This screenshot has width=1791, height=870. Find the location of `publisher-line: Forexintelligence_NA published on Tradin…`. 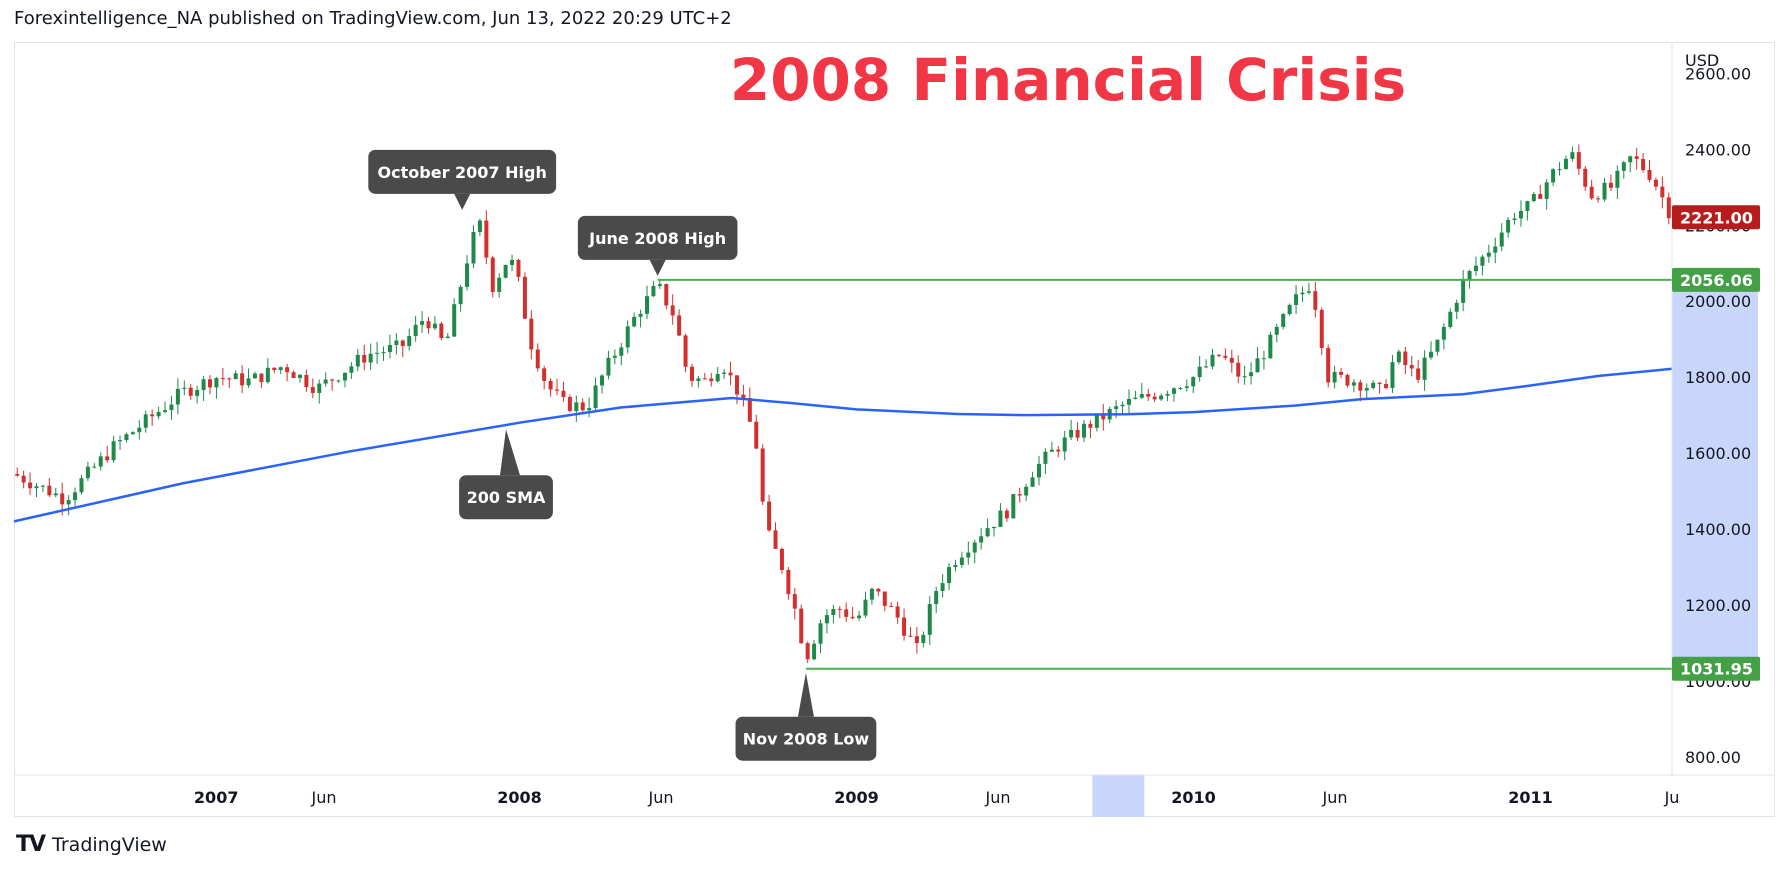

publisher-line: Forexintelligence_NA published on Tradin… is located at coordinates (373, 18).